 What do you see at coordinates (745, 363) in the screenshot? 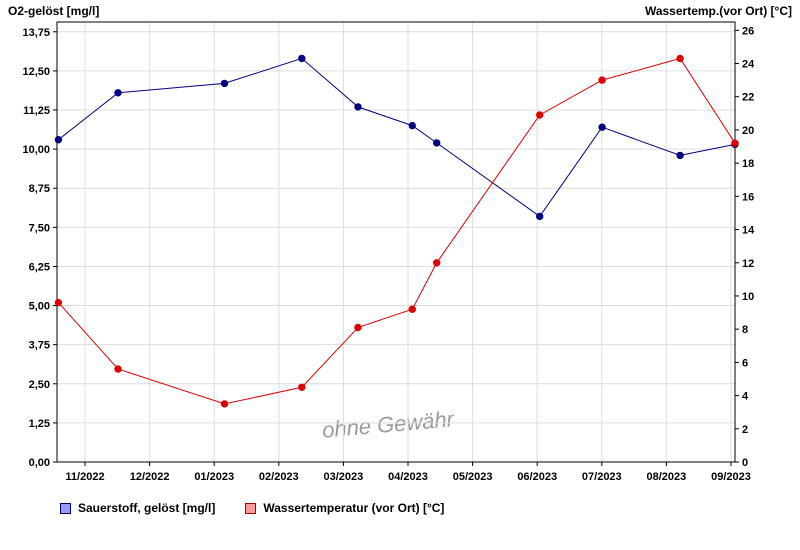
I see `svg-text: 6` at bounding box center [745, 363].